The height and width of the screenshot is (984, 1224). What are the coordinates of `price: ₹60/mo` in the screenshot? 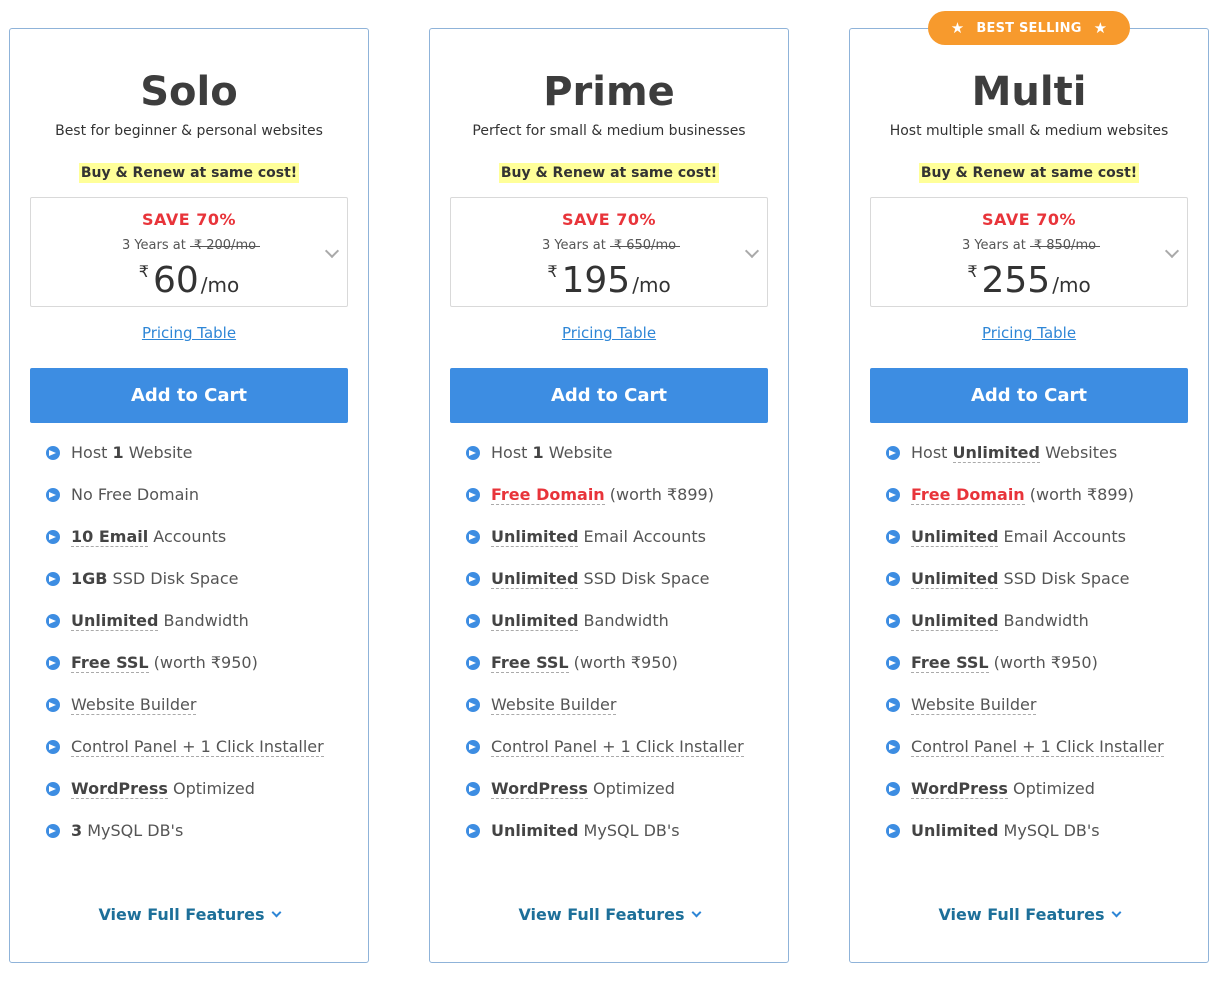 It's located at (189, 280).